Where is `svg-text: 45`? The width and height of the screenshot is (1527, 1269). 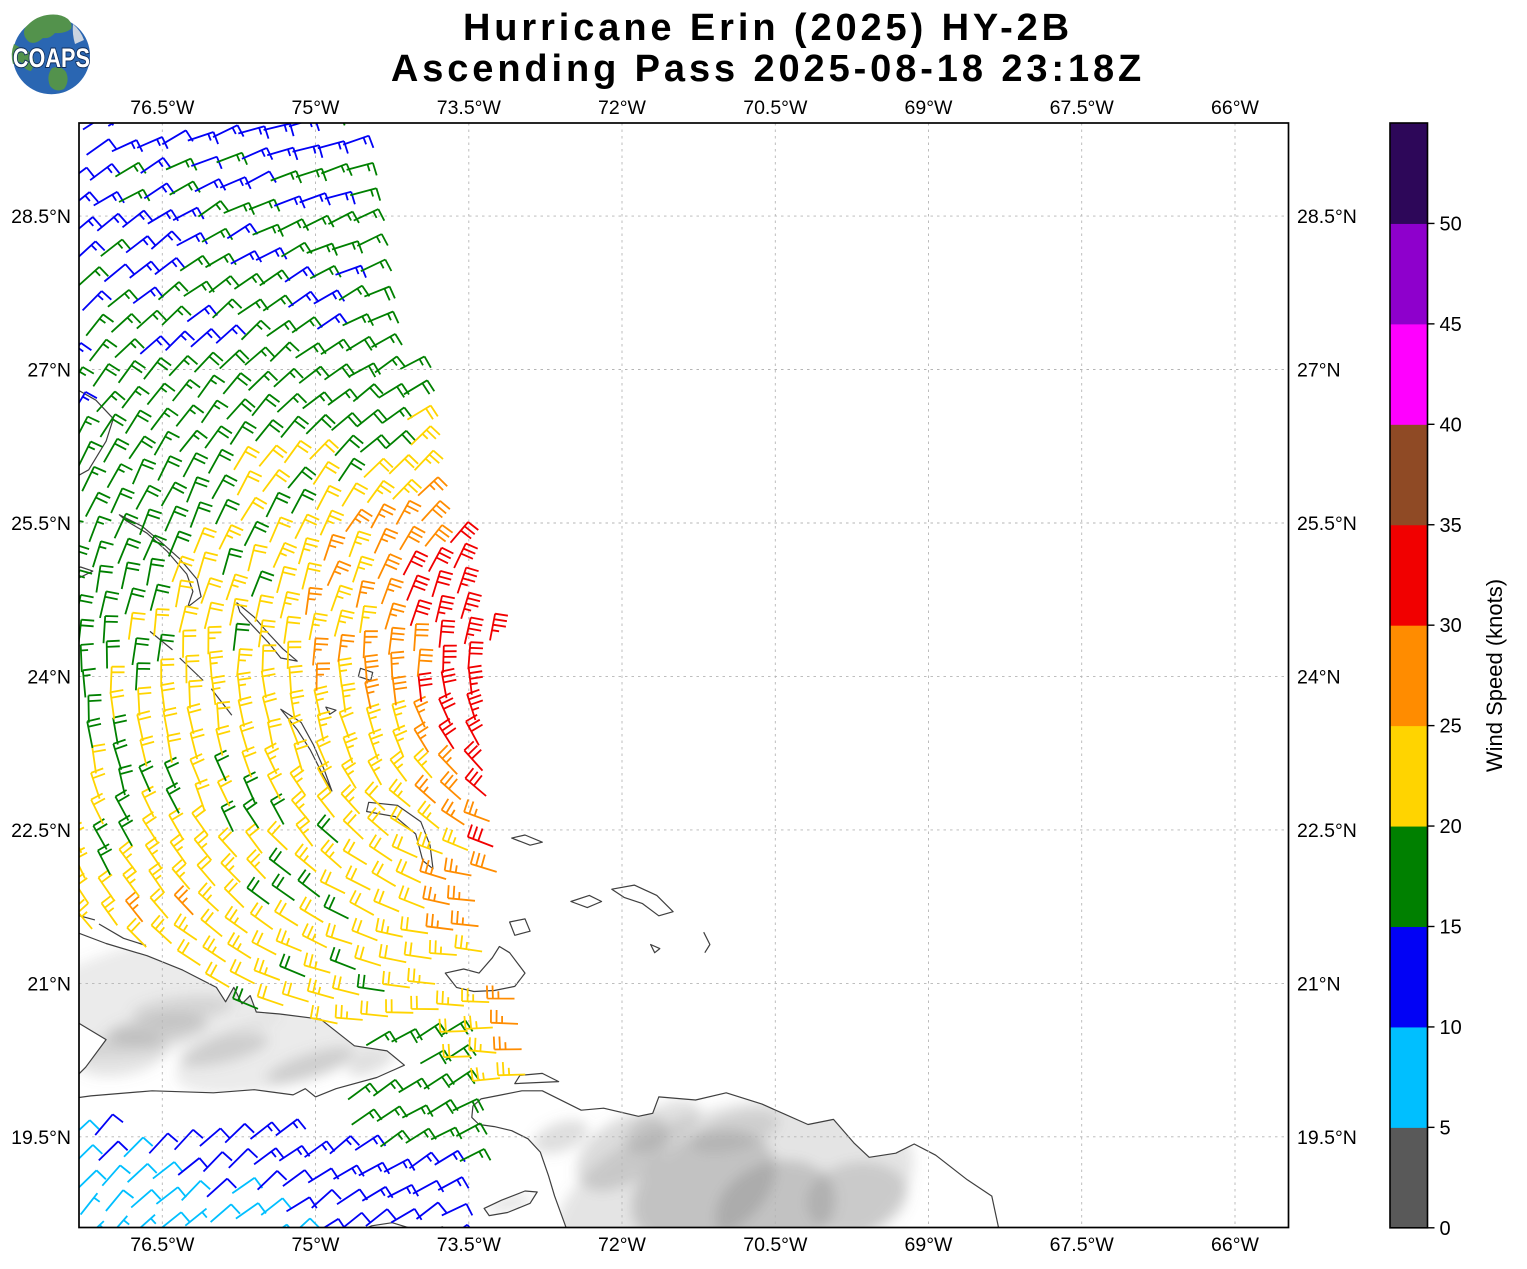
svg-text: 45 is located at coordinates (1451, 325).